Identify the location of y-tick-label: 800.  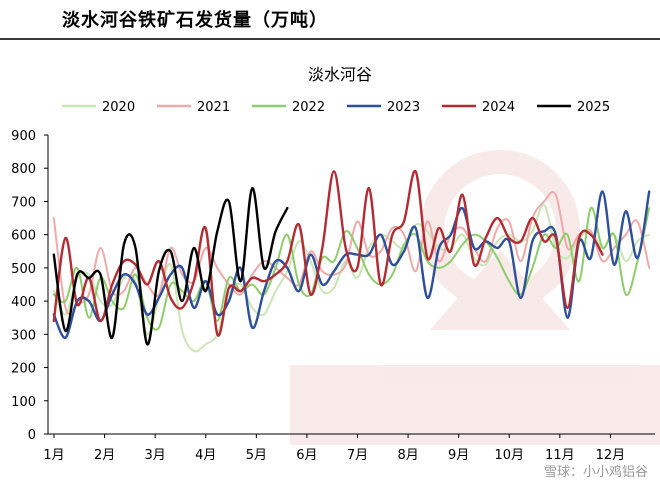
(23, 169).